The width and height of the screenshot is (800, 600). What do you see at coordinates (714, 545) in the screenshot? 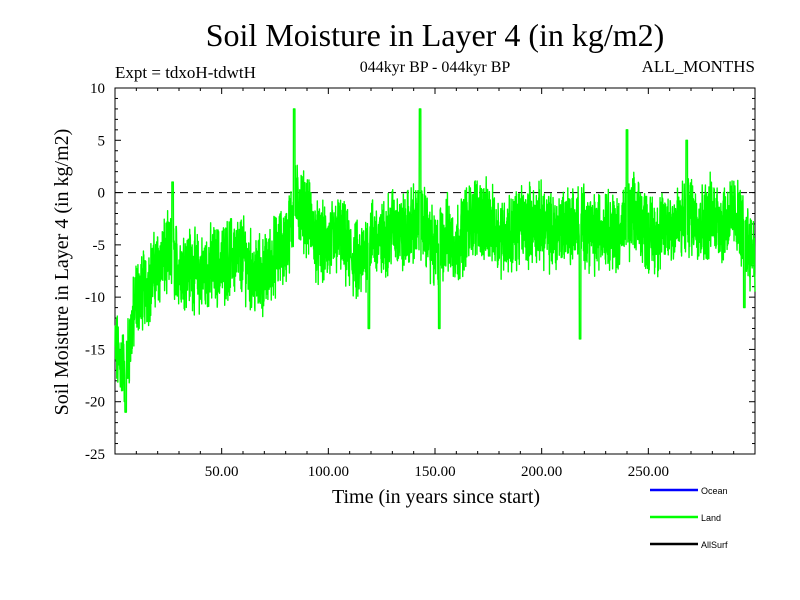
I see `legend-label-allsurf: AllSurf` at bounding box center [714, 545].